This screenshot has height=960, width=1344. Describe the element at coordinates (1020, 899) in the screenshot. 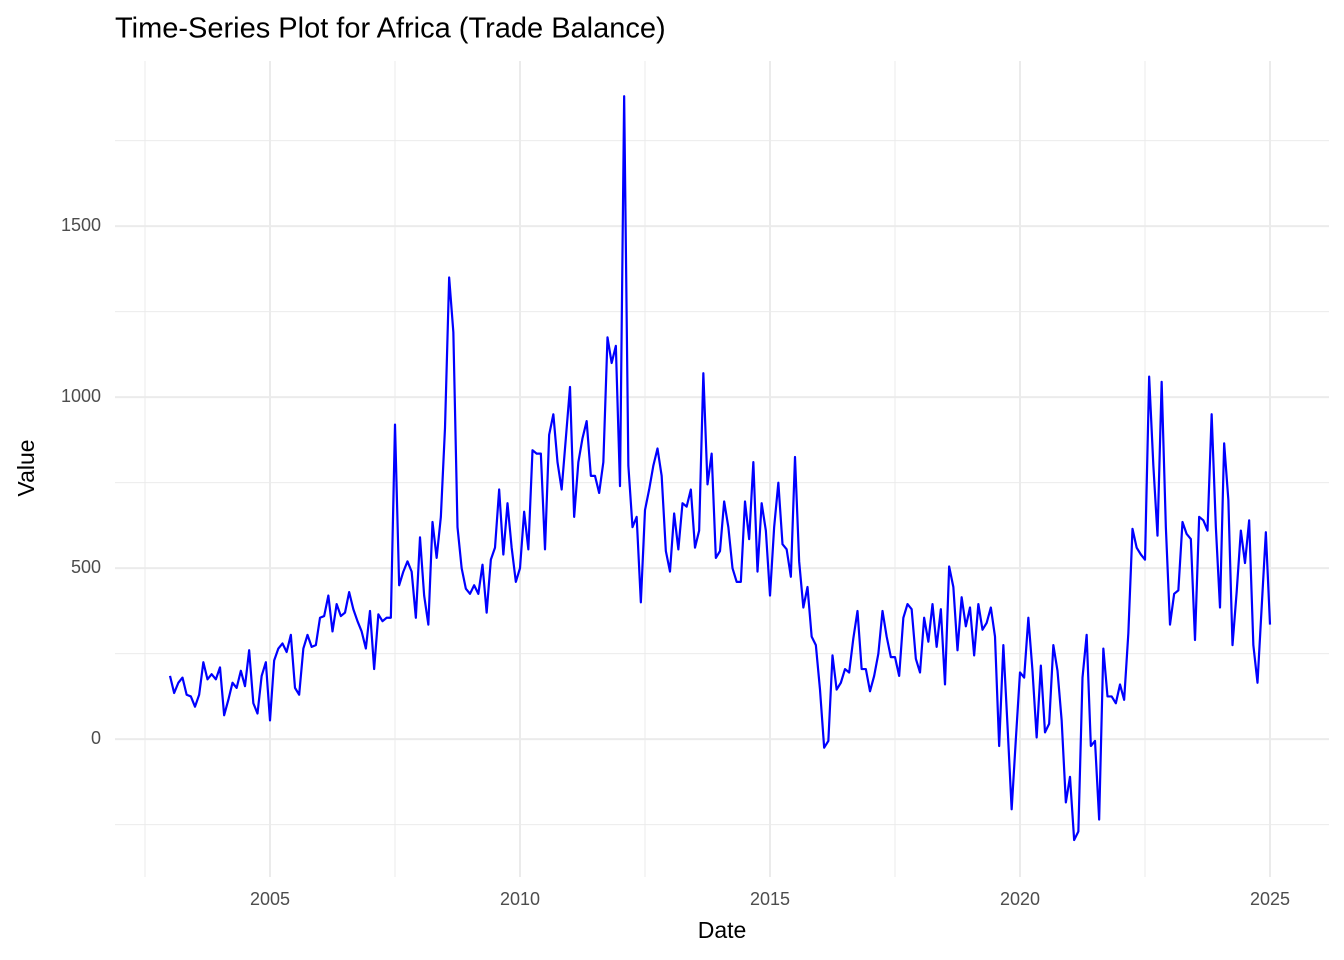

I see `x-tick-label: 2020` at that location.